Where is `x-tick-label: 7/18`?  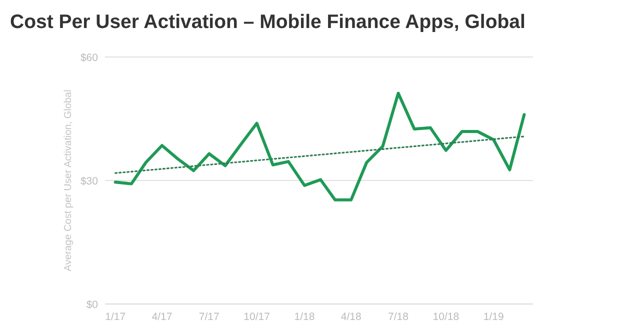 x-tick-label: 7/18 is located at coordinates (398, 317).